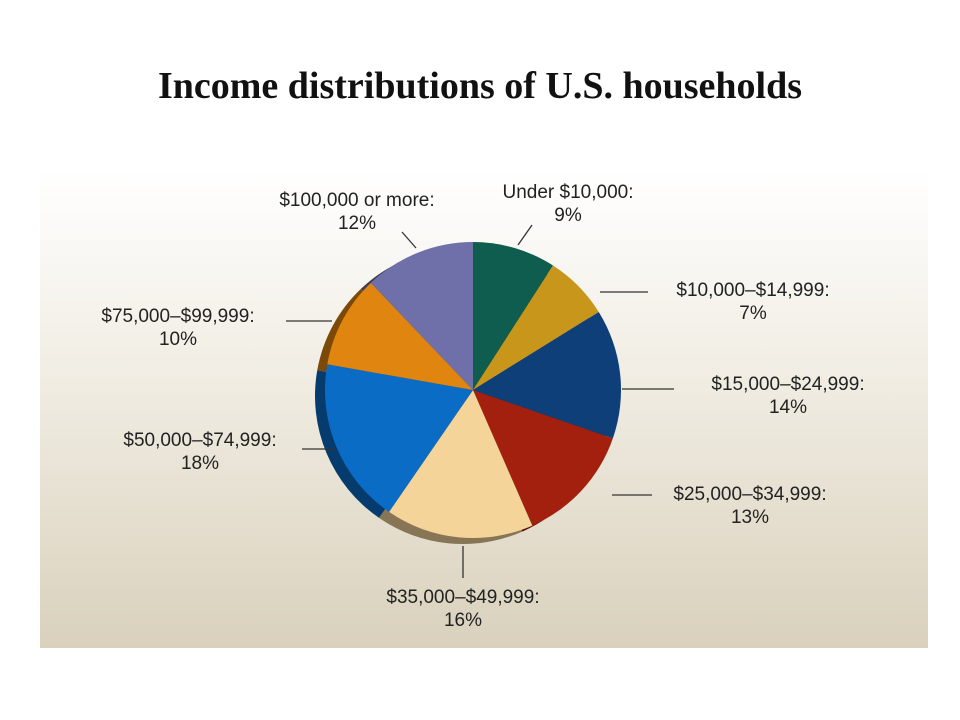 Image resolution: width=960 pixels, height=720 pixels. Describe the element at coordinates (480, 86) in the screenshot. I see `chart-title: Income distributions of U.S. households` at that location.